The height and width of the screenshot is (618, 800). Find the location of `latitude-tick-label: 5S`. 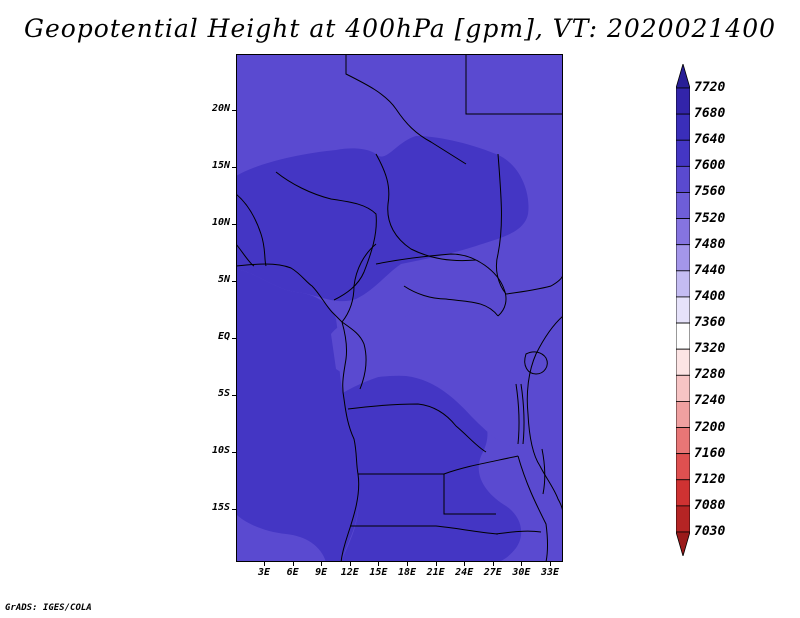

latitude-tick-label: 5S is located at coordinates (223, 393).